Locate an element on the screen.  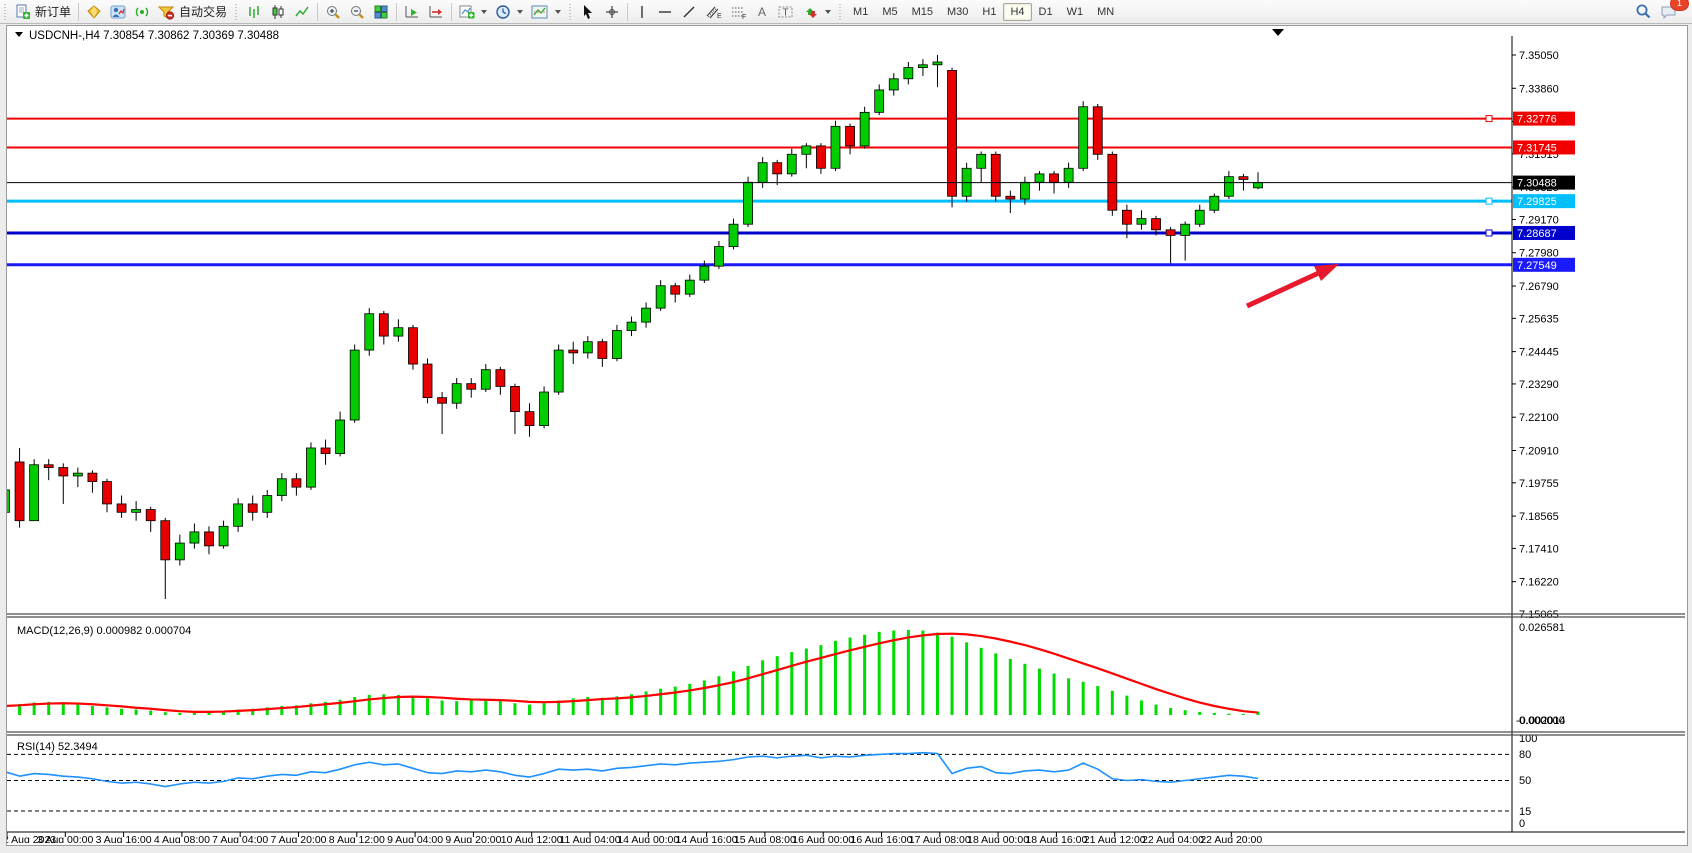
price-tick-label: 7.25635 is located at coordinates (1539, 319).